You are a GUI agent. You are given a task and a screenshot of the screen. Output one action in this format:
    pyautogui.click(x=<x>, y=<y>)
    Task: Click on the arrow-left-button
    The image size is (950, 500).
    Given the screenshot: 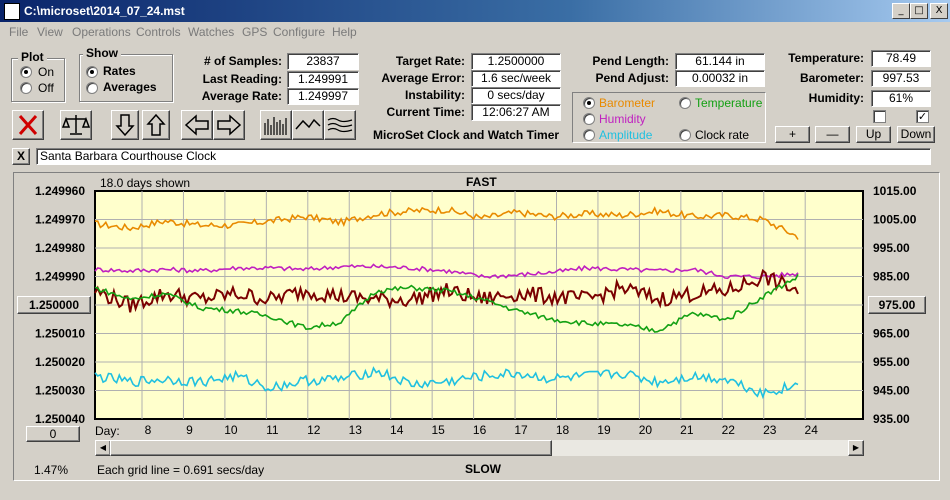 What is the action you would take?
    pyautogui.click(x=197, y=125)
    